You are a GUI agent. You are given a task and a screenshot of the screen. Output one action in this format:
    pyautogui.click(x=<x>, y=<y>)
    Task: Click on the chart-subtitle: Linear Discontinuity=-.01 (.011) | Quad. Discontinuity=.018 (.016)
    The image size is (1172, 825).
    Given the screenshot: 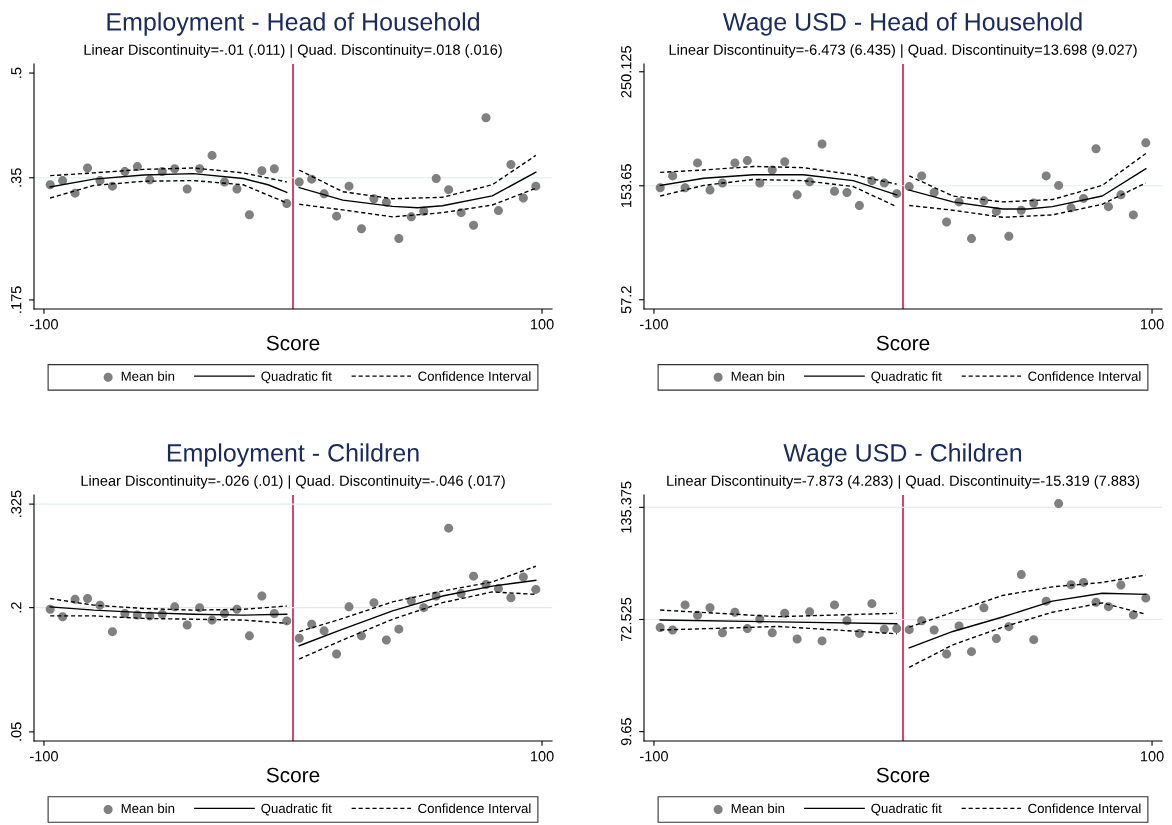 What is the action you would take?
    pyautogui.click(x=293, y=51)
    